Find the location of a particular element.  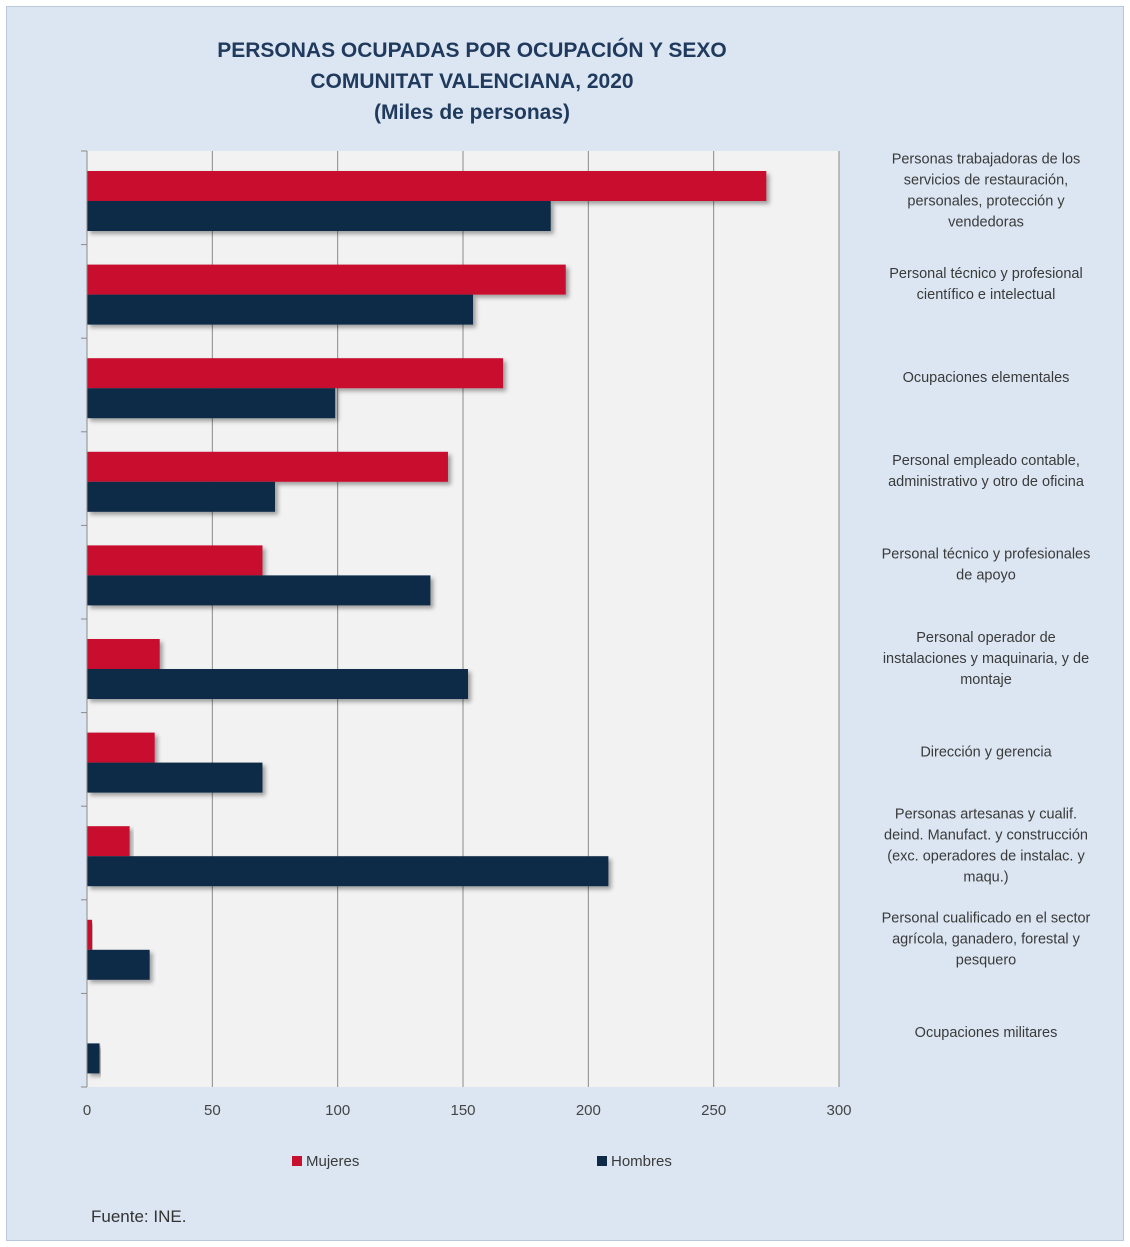

category-label-line: Personal operador de is located at coordinates (985, 638).